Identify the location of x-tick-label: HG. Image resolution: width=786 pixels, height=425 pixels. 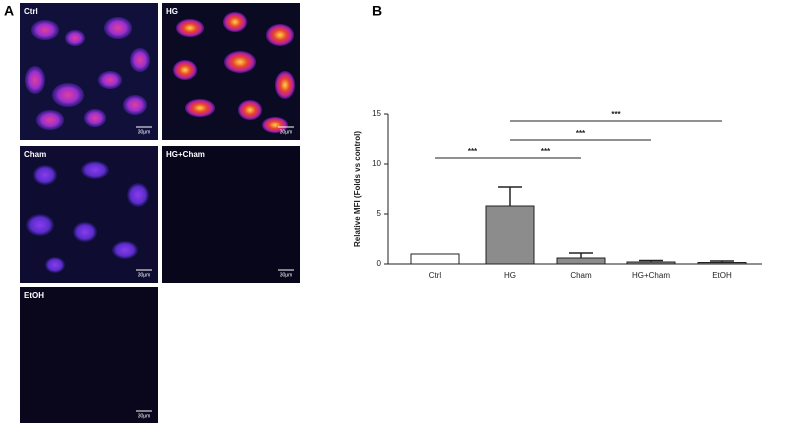
(510, 275).